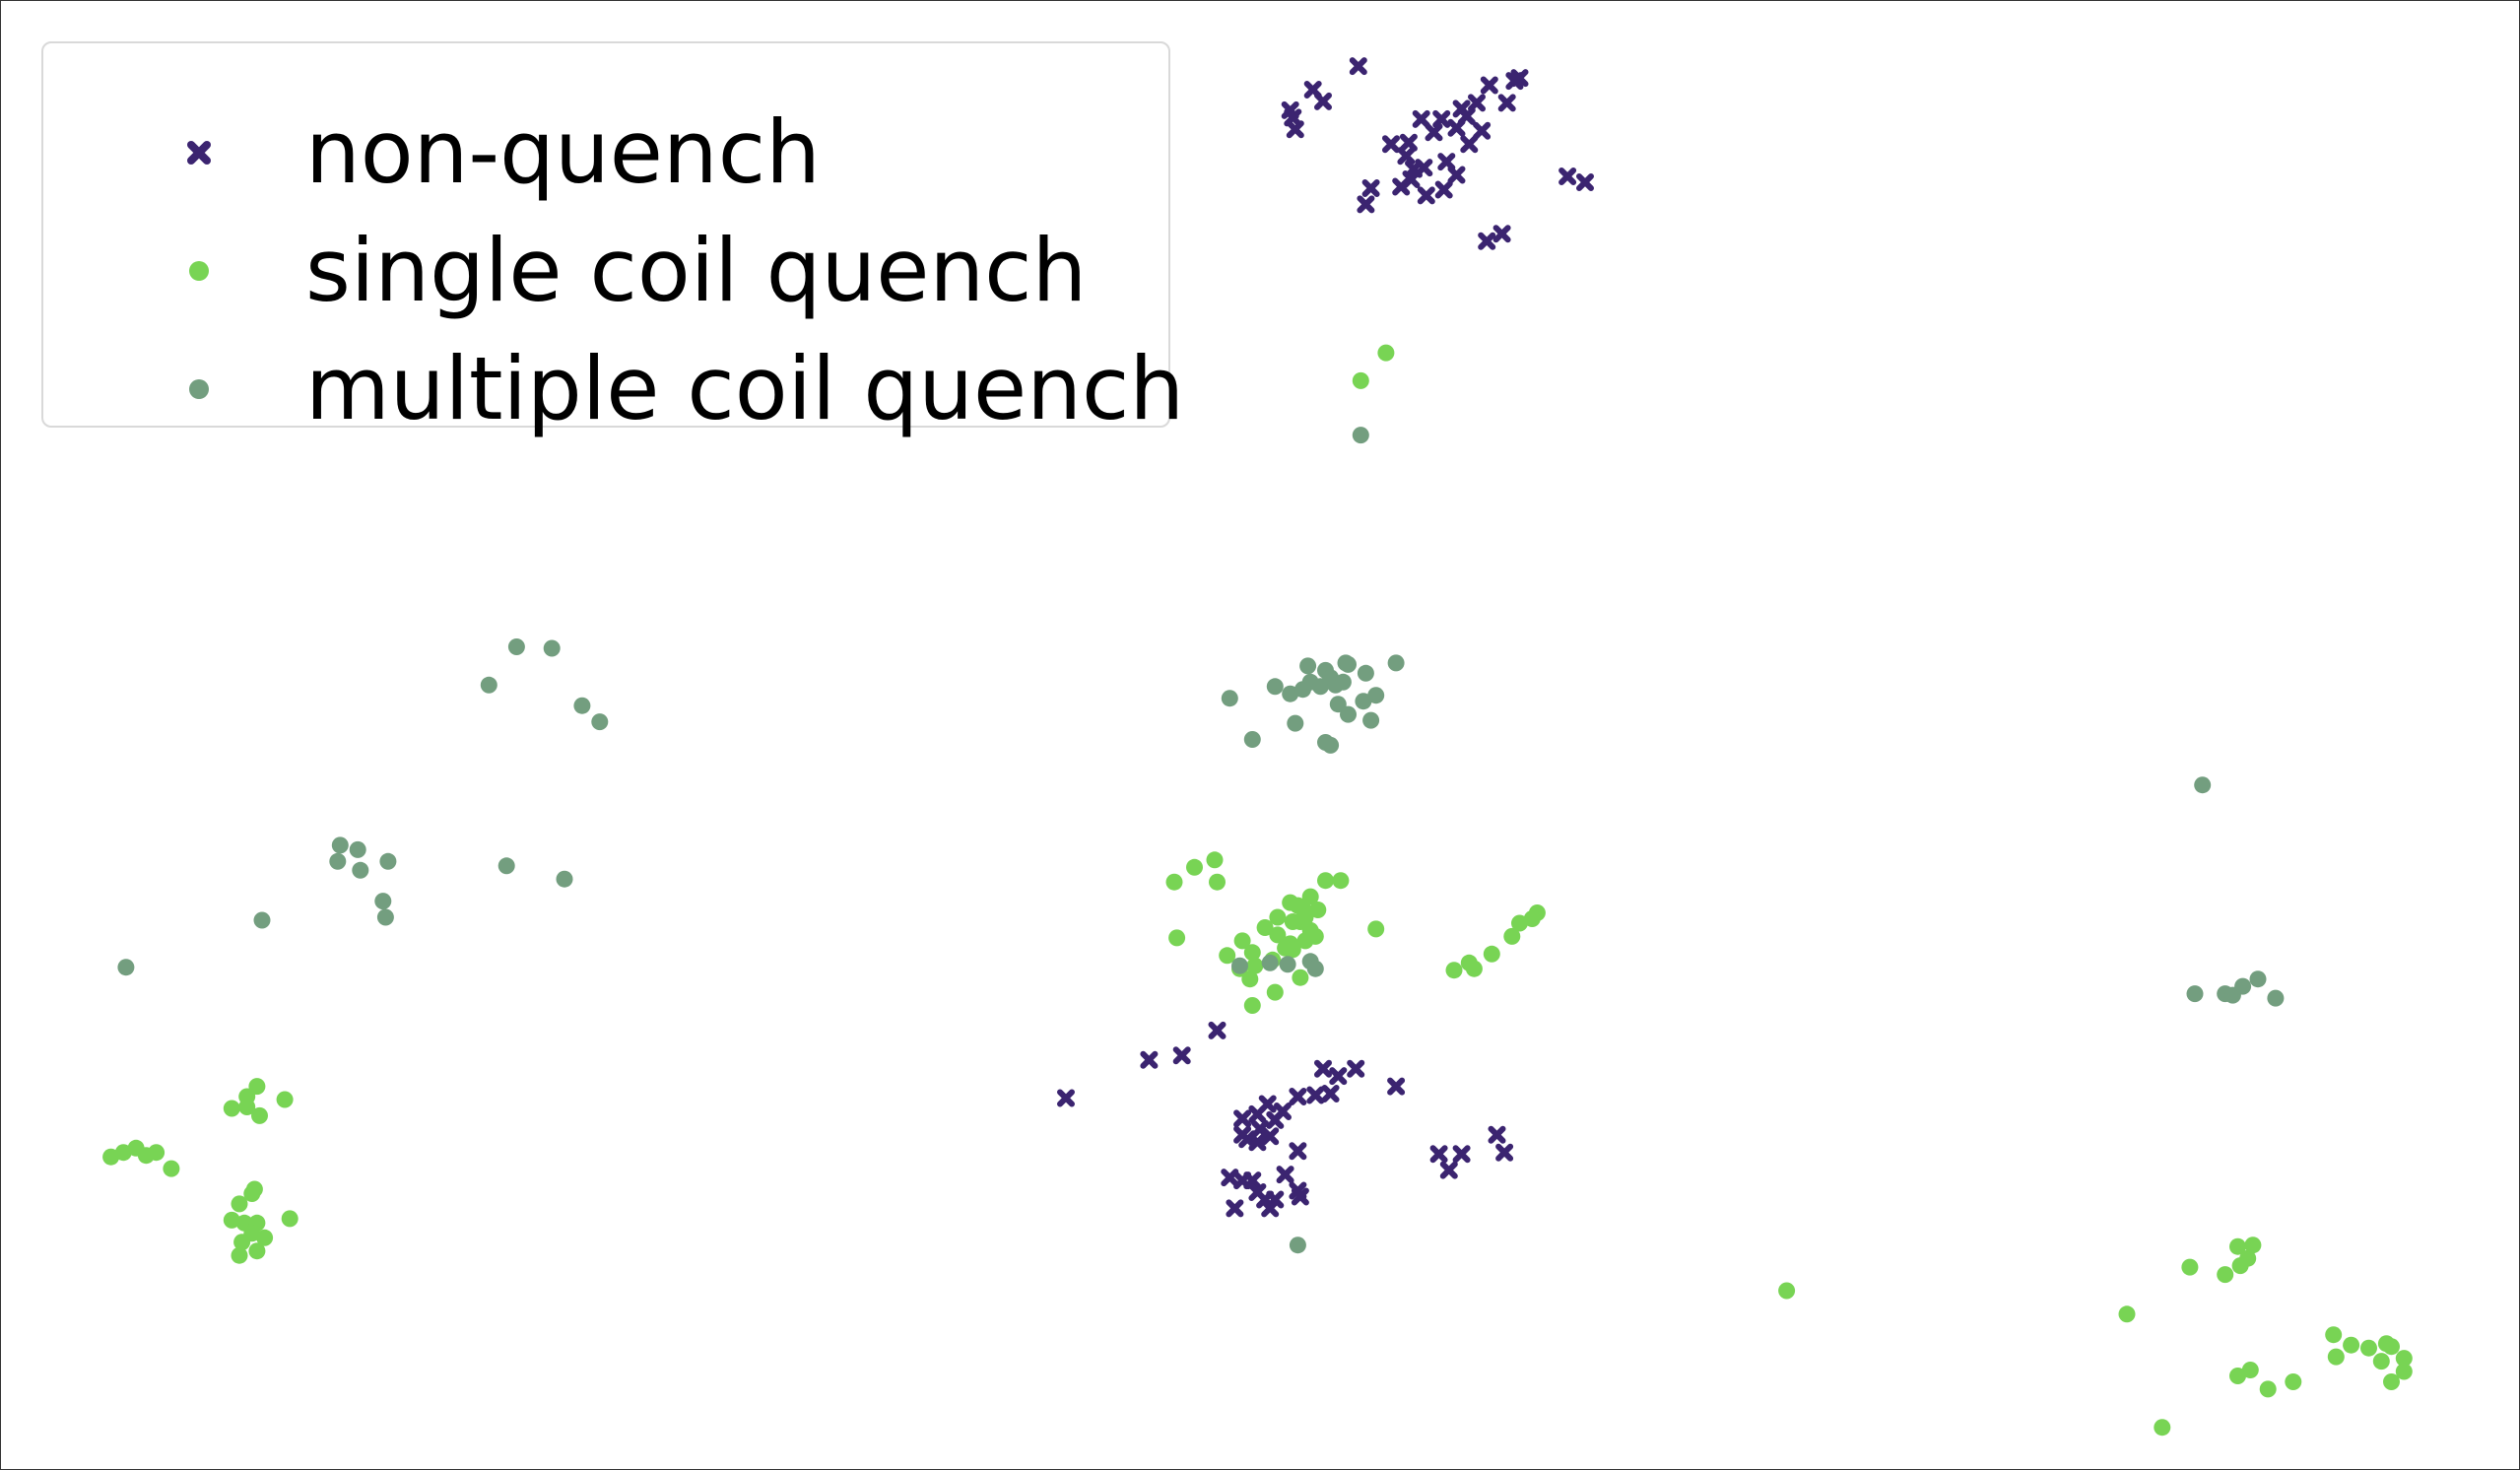 The height and width of the screenshot is (1470, 2520). What do you see at coordinates (199, 153) in the screenshot?
I see `legend-marker-x-icon` at bounding box center [199, 153].